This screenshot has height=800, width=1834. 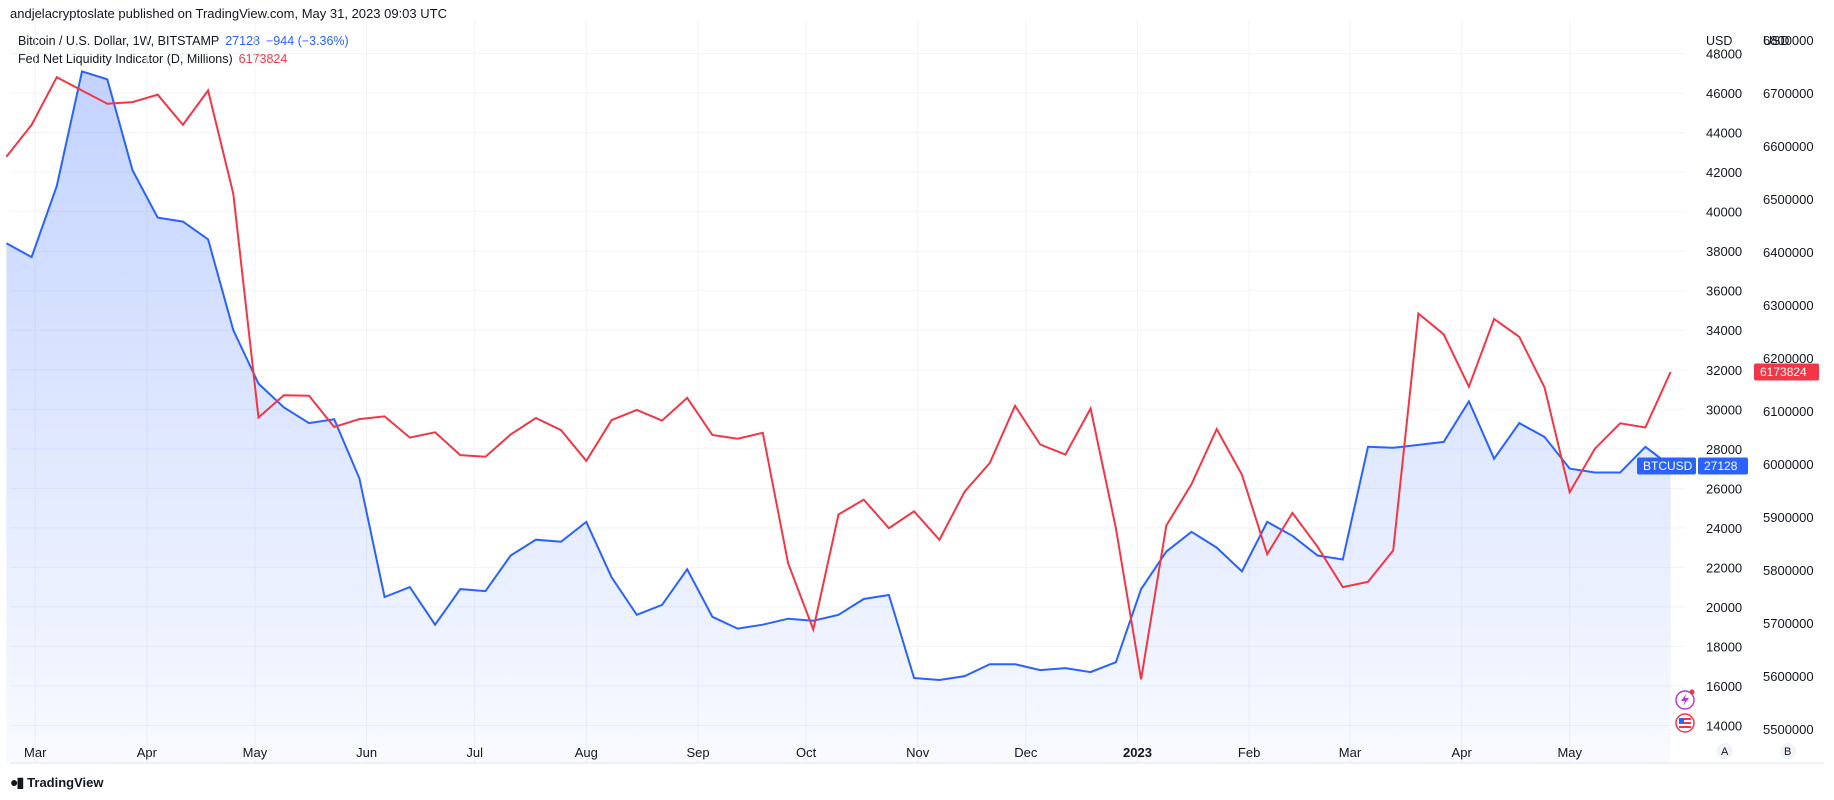 What do you see at coordinates (806, 752) in the screenshot?
I see `x-tick-label: Oct` at bounding box center [806, 752].